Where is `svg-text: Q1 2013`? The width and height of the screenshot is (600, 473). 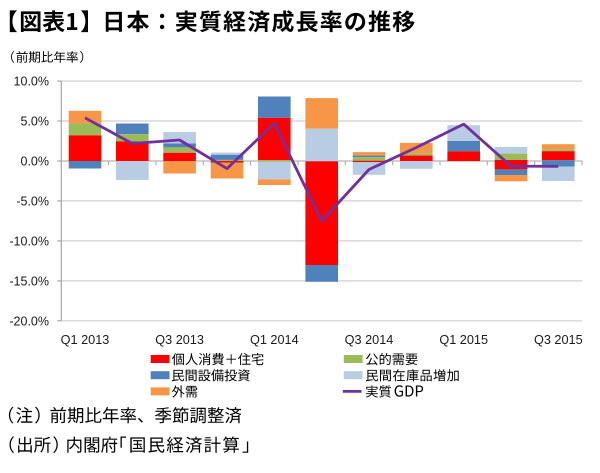 svg-text: Q1 2013 is located at coordinates (85, 340).